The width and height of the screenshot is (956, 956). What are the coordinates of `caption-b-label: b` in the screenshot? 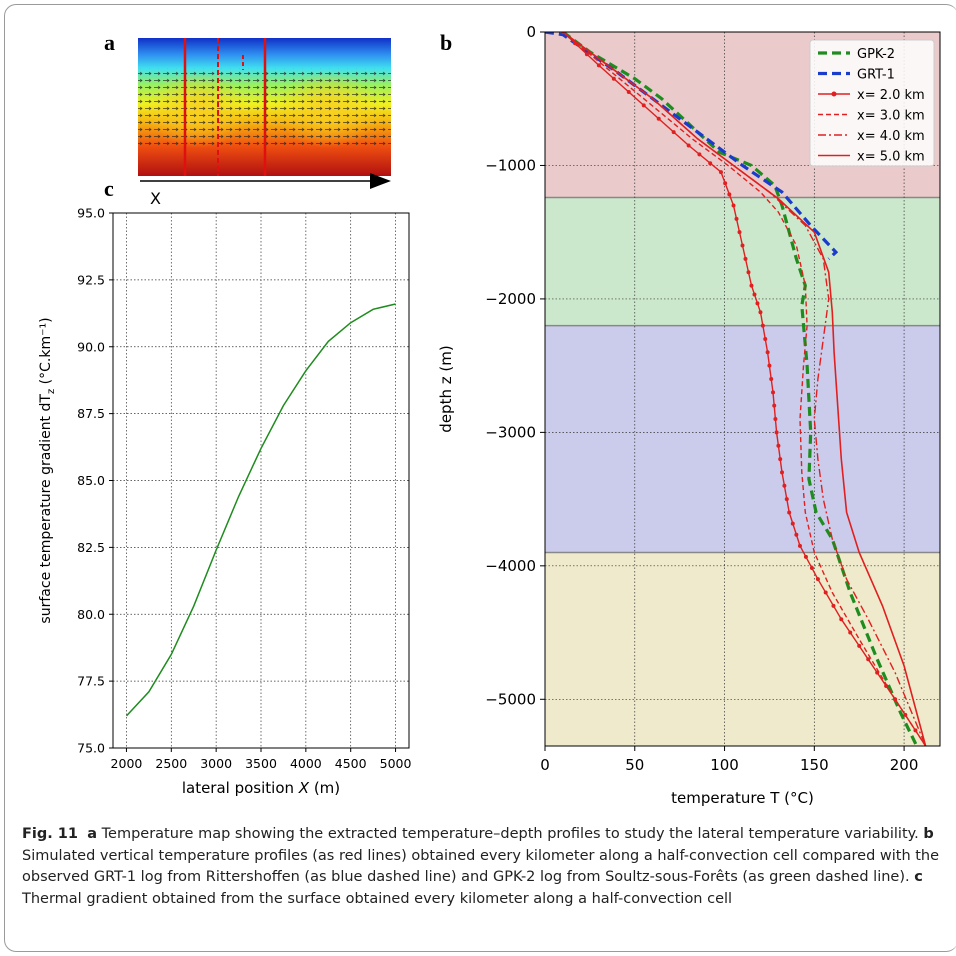 It's located at (928, 834).